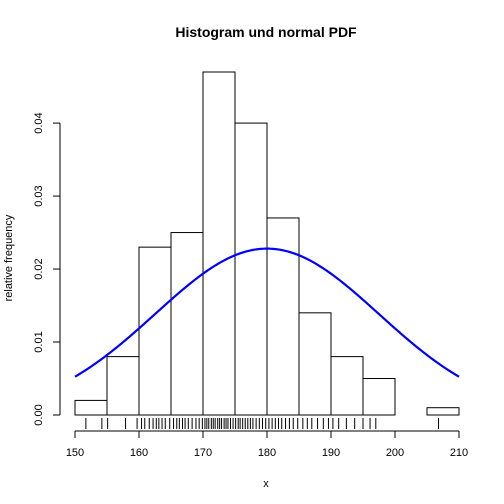 The height and width of the screenshot is (504, 504). I want to click on y-tick-label: 0.02, so click(39, 268).